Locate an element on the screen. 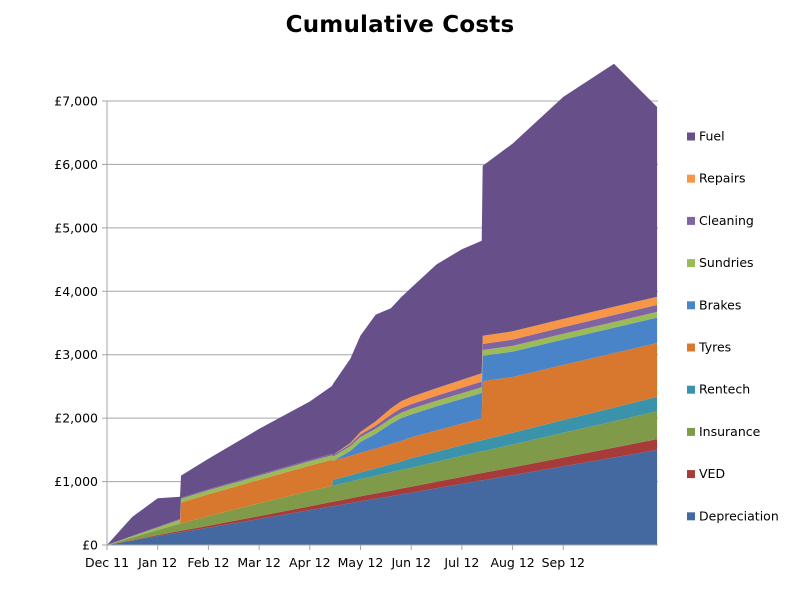  x-tick-label: Jan 12 is located at coordinates (157, 562).